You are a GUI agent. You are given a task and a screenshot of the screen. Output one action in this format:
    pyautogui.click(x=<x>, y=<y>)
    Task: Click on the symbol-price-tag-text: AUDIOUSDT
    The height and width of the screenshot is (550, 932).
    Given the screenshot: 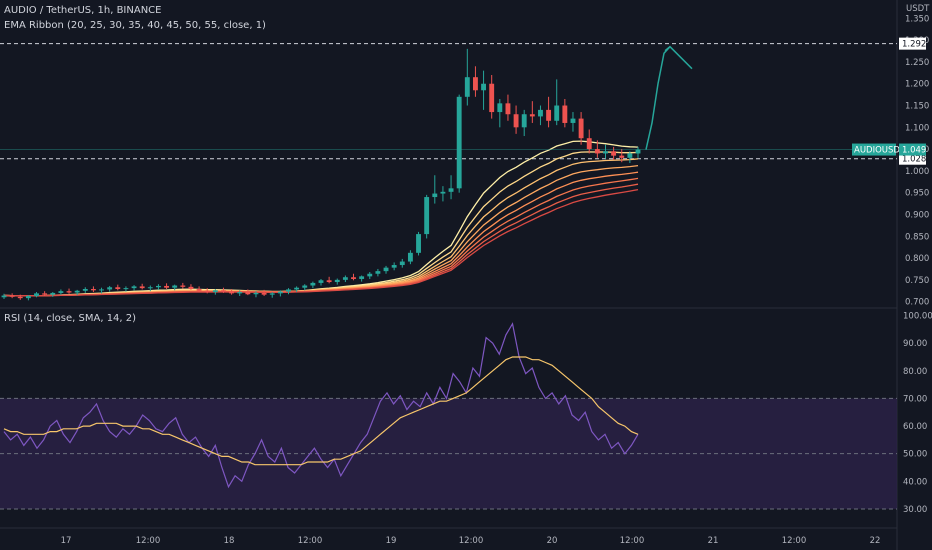 What is the action you would take?
    pyautogui.click(x=880, y=151)
    